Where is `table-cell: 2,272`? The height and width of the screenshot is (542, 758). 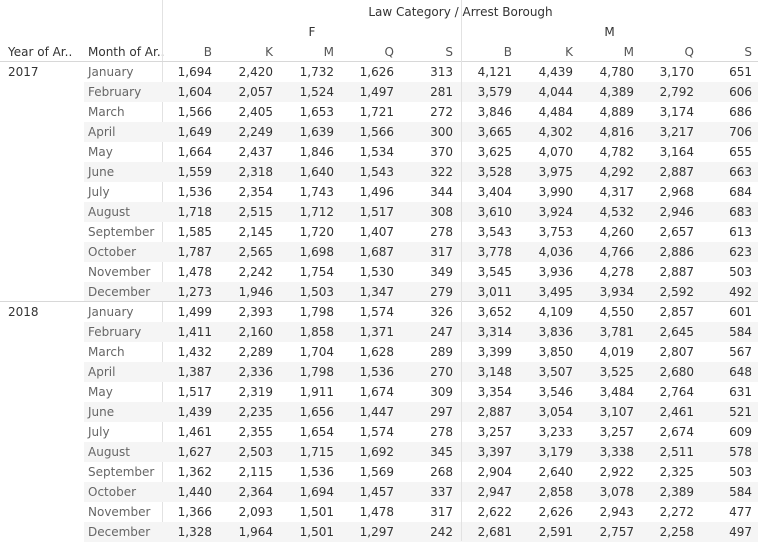
table-cell: 2,272 is located at coordinates (676, 512).